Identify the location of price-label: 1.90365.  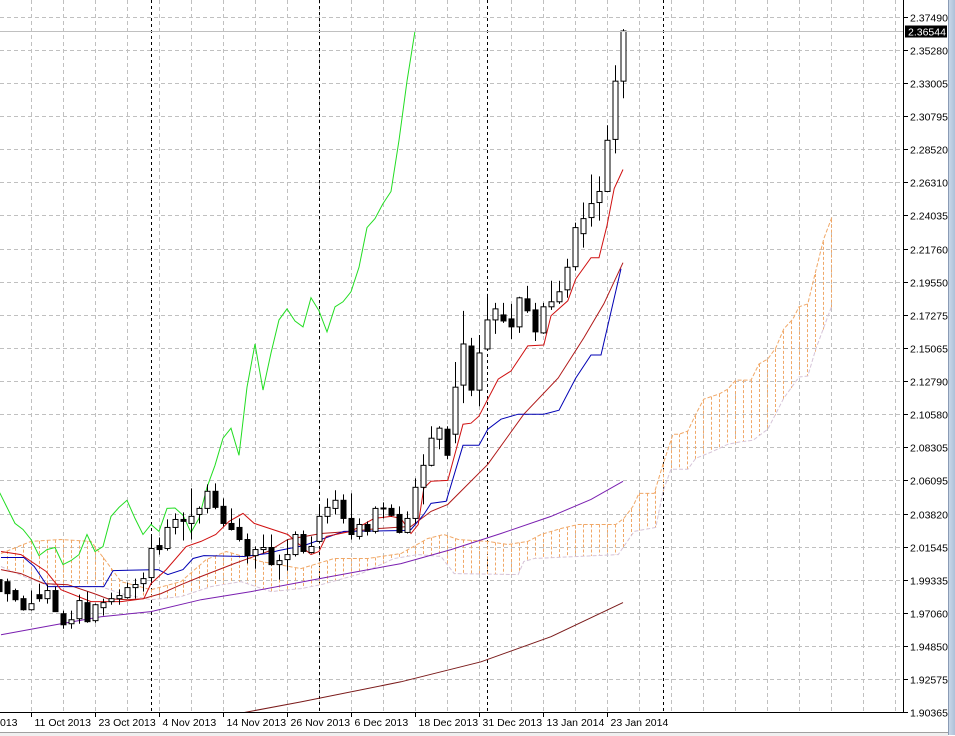
(929, 714).